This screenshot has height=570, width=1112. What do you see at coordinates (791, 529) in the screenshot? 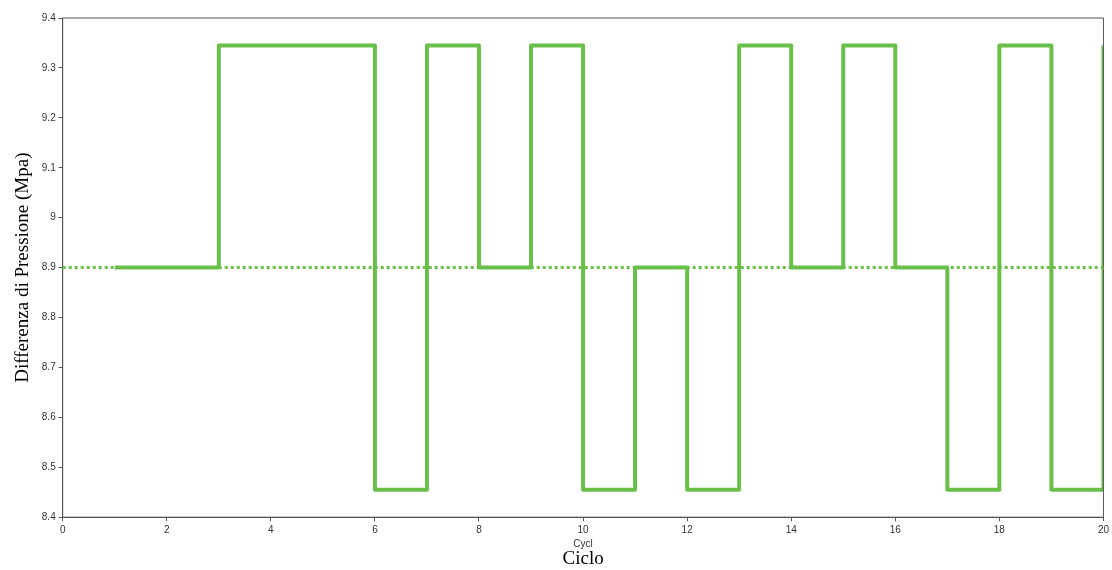
I see `x-tick-label: 14` at bounding box center [791, 529].